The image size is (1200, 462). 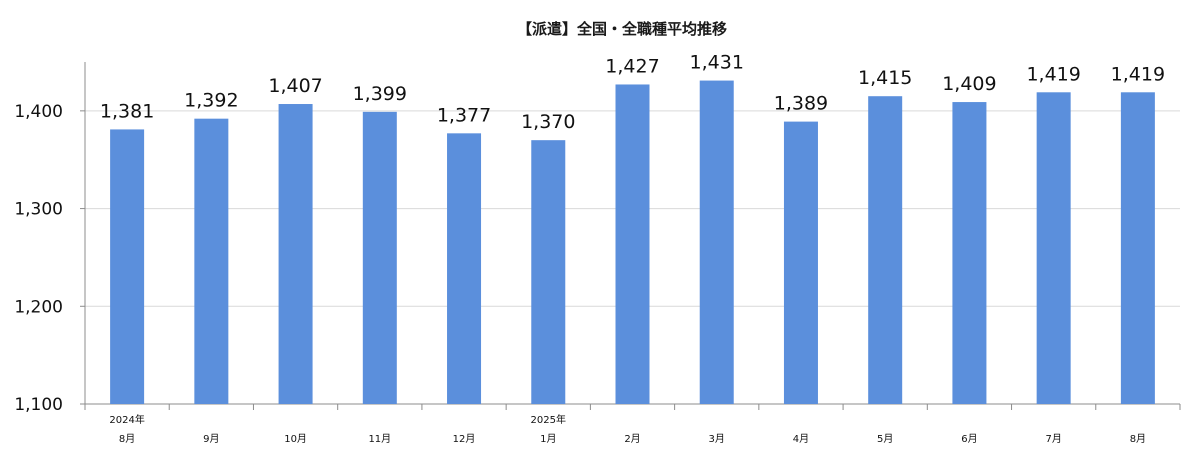 I want to click on chart-title: 【派遣】全国・全職種平均推移, so click(x=622, y=29).